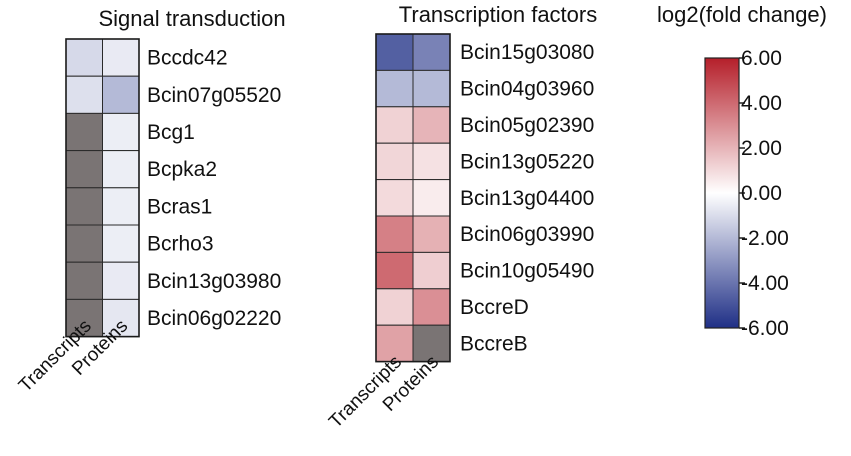 This screenshot has height=456, width=851. I want to click on row-label-bccreb: BccreB, so click(494, 343).